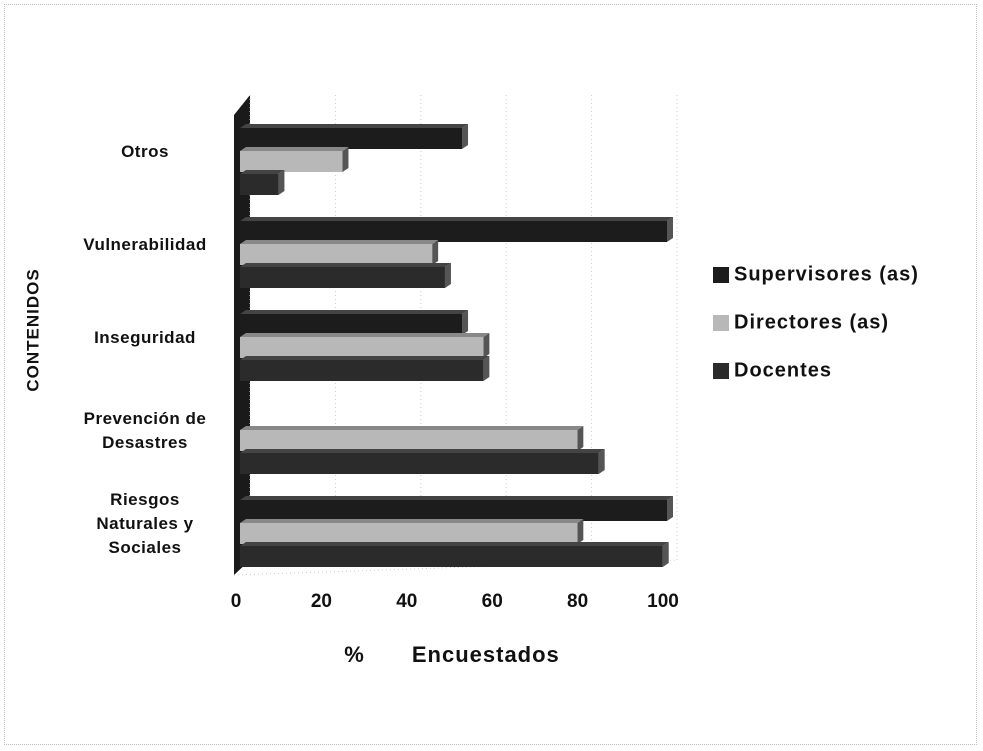 The width and height of the screenshot is (983, 751). What do you see at coordinates (32, 329) in the screenshot?
I see `y-axis-label: CONTENIDOS` at bounding box center [32, 329].